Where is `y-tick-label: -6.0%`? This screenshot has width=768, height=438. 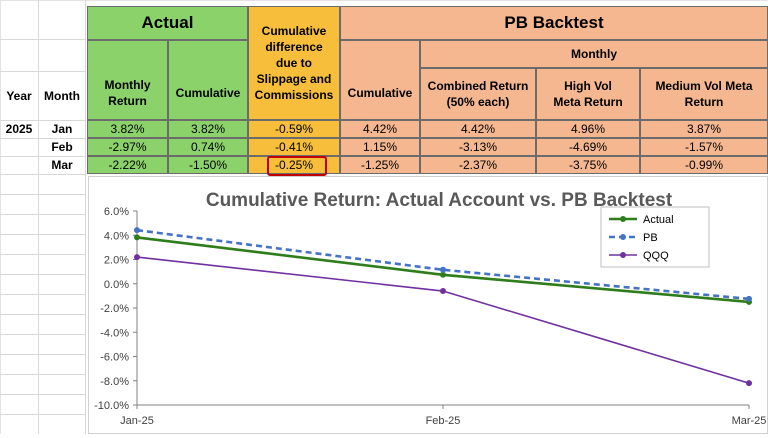
y-tick-label: -6.0% is located at coordinates (114, 358).